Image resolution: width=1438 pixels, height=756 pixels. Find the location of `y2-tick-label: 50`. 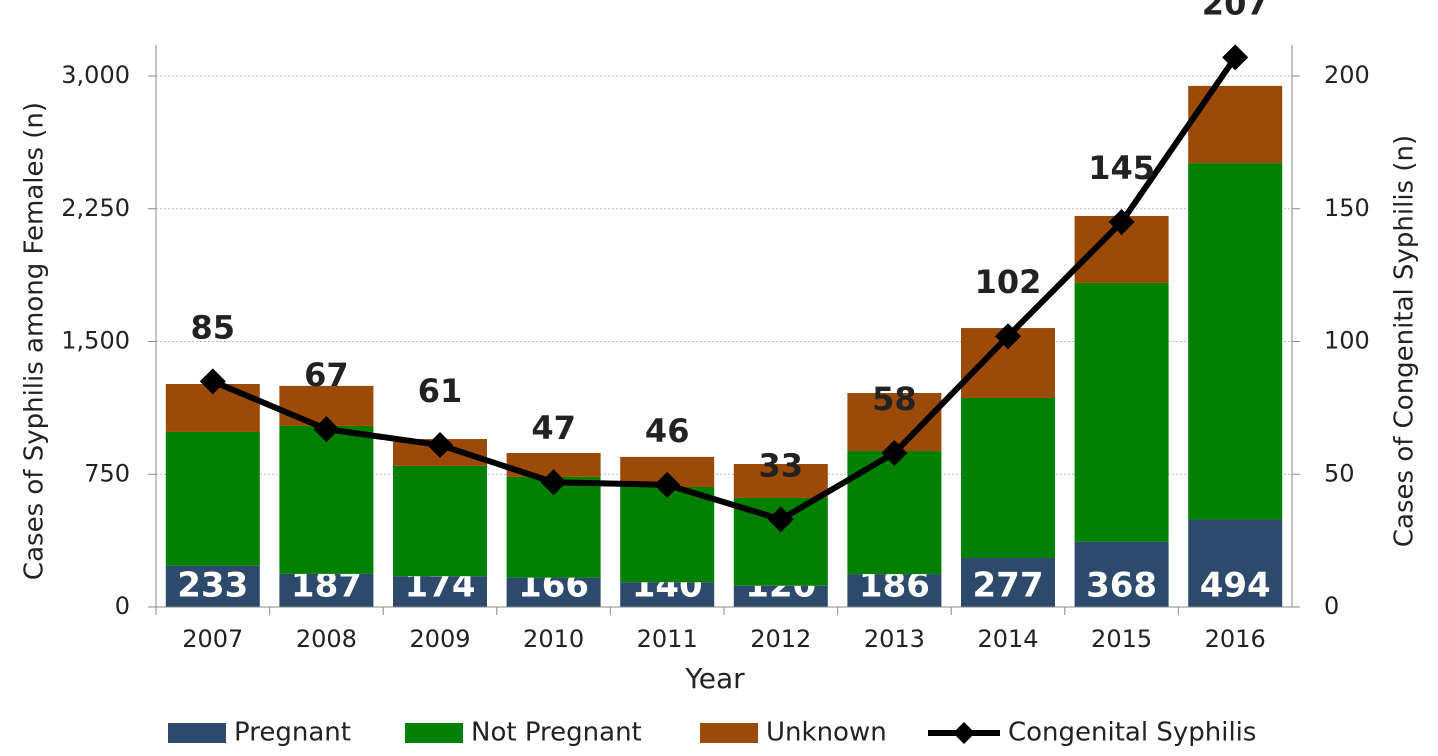

y2-tick-label: 50 is located at coordinates (1339, 473).